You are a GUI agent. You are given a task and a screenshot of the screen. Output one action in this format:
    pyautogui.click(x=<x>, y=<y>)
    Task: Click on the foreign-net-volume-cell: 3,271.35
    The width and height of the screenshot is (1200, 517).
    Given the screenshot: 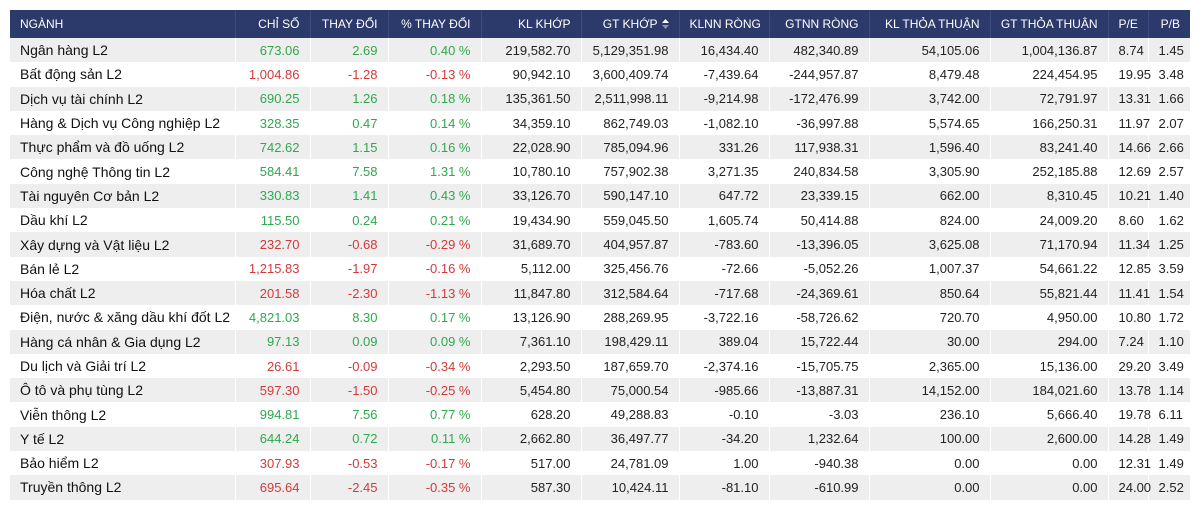 What is the action you would take?
    pyautogui.click(x=724, y=171)
    